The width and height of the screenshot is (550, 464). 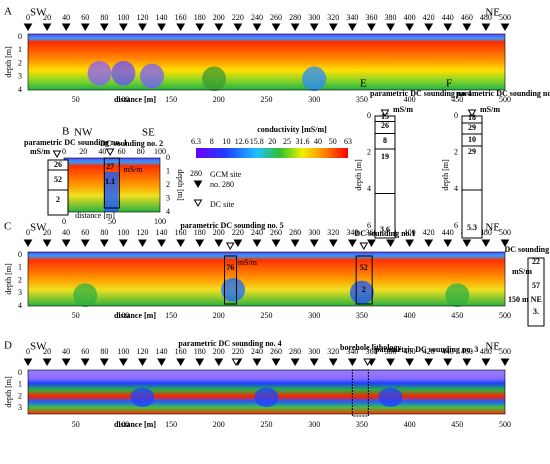 What do you see at coordinates (267, 99) in the screenshot?
I see `bottom-tick-label: 250` at bounding box center [267, 99].